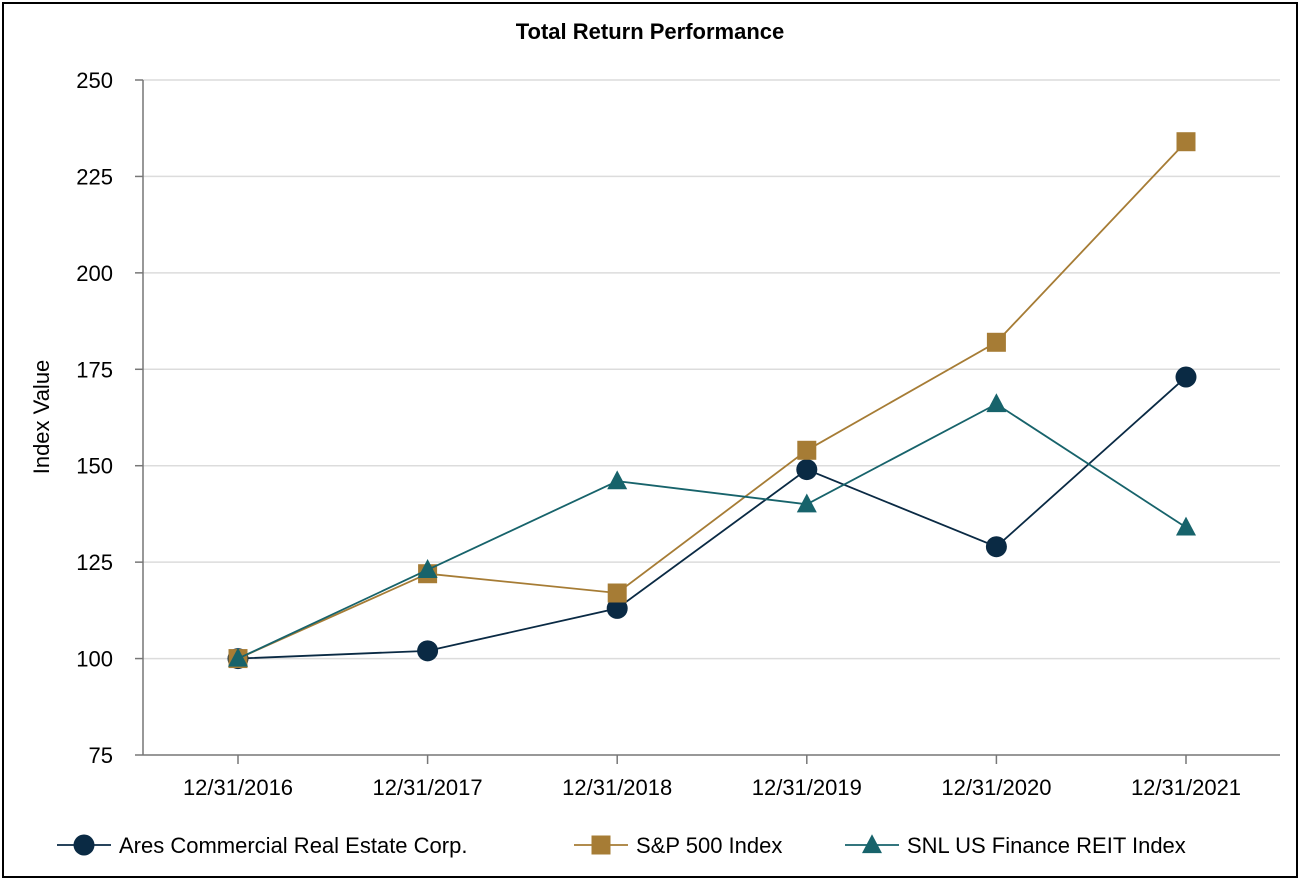  Describe the element at coordinates (238, 787) in the screenshot. I see `x-tick-label: 12/31/2016` at that location.